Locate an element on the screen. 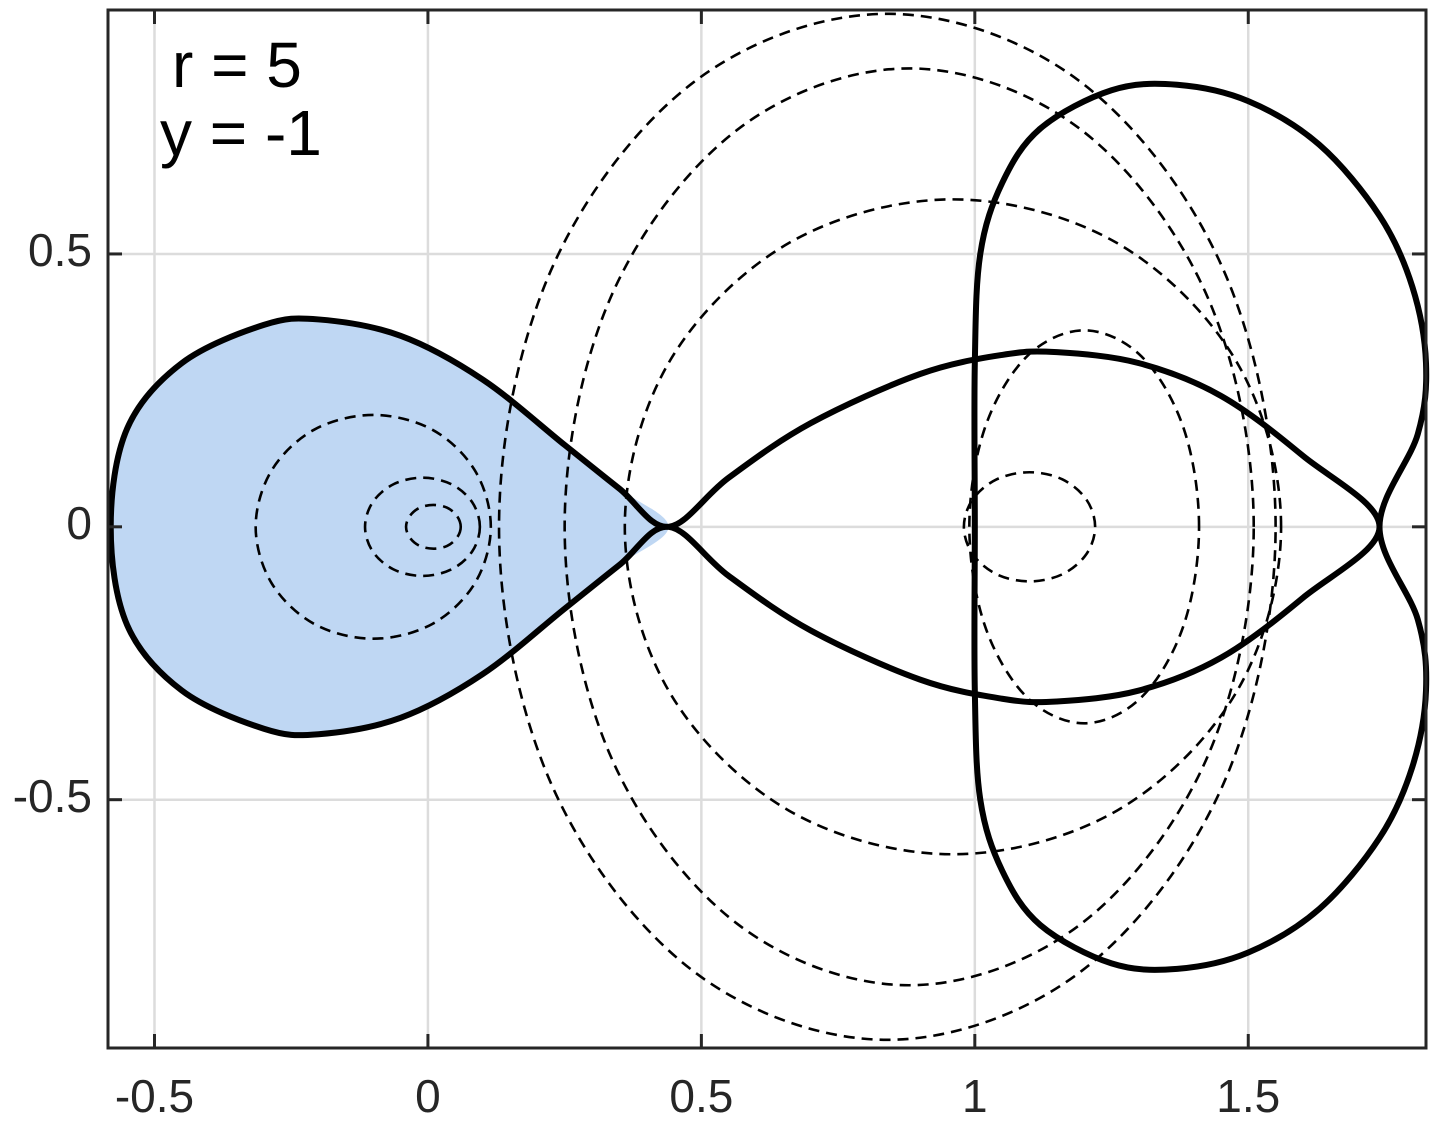  x-tick-label: 0 is located at coordinates (428, 1096).